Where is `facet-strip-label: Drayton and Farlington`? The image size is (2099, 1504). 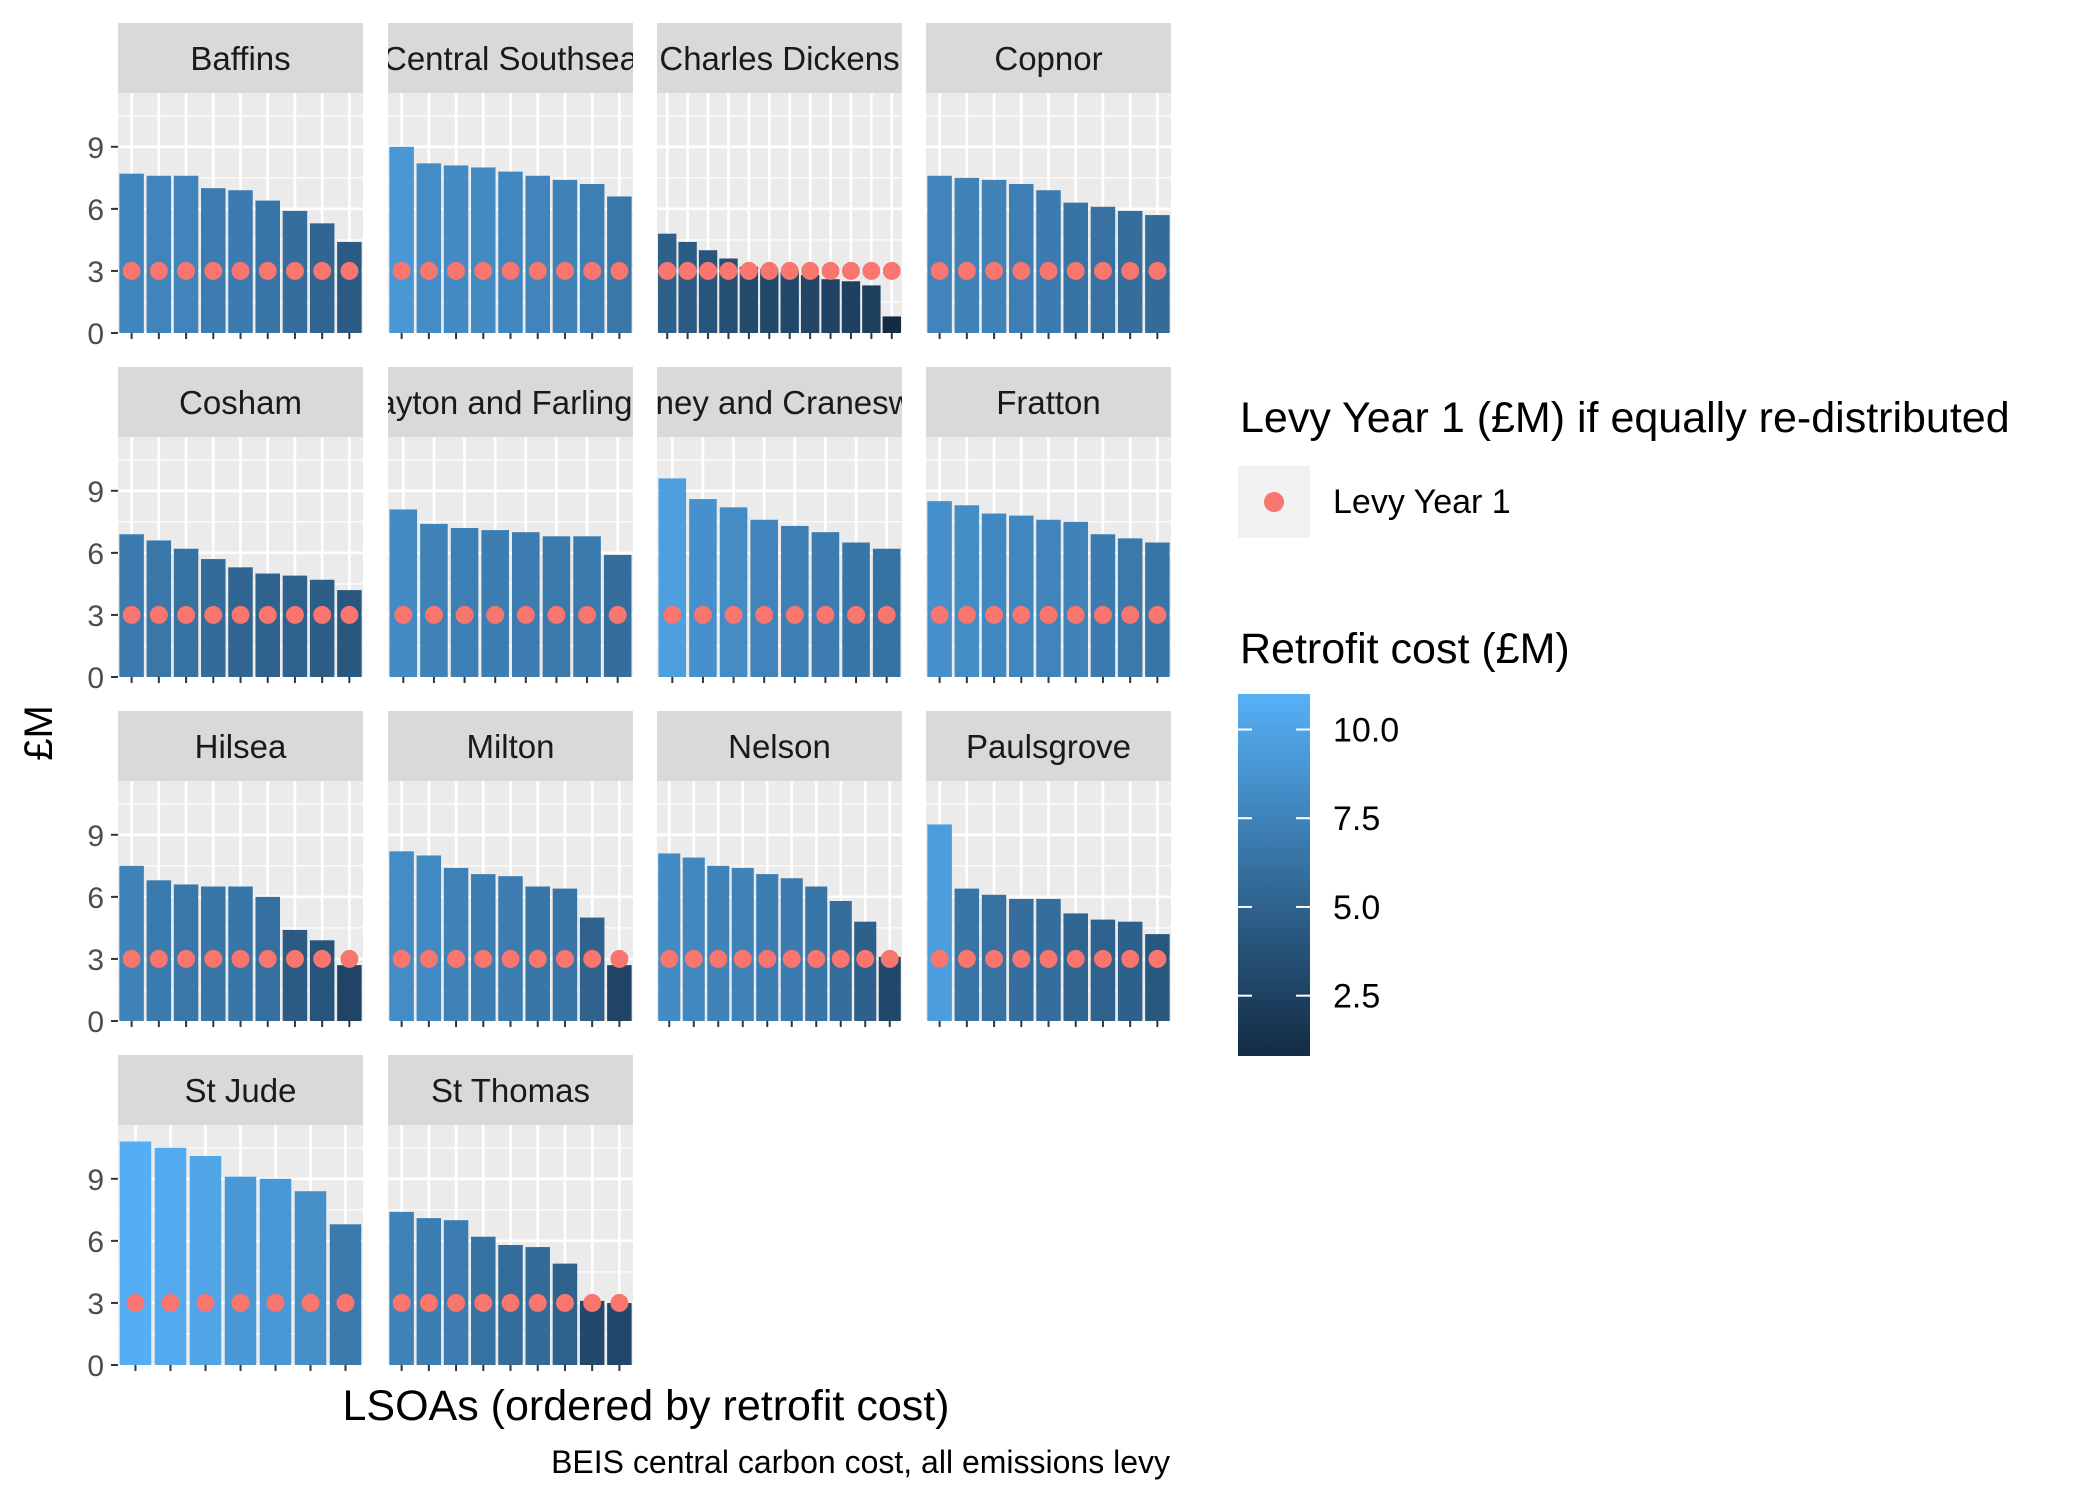 facet-strip-label: Drayton and Farlington is located at coordinates (511, 402).